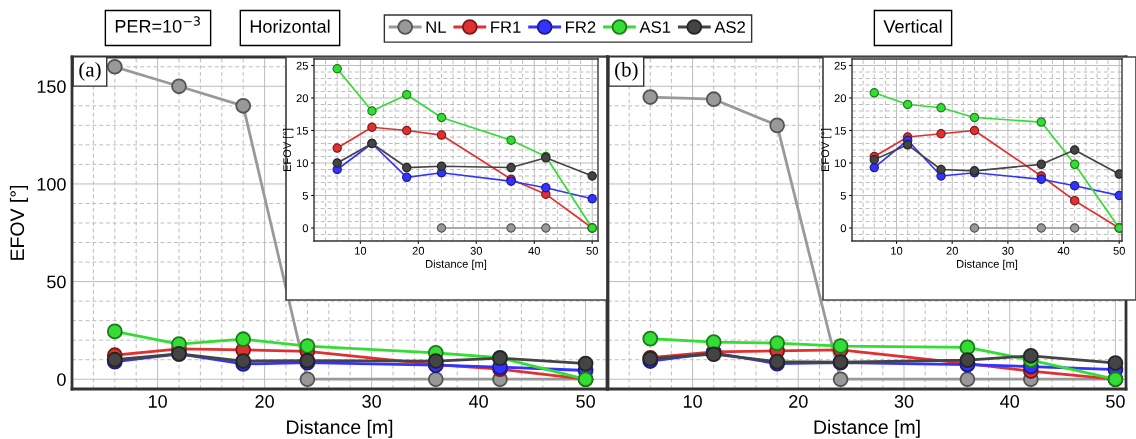  Describe the element at coordinates (51, 184) in the screenshot. I see `y-tick-label: 100` at that location.